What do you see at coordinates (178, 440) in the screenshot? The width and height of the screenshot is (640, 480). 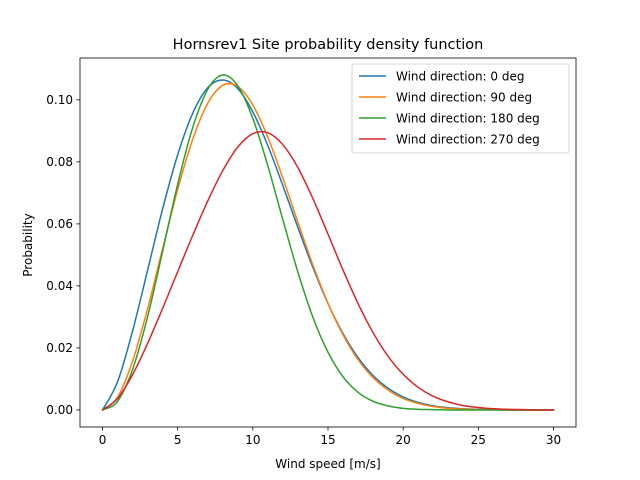 I see `x-tick-label: 5` at bounding box center [178, 440].